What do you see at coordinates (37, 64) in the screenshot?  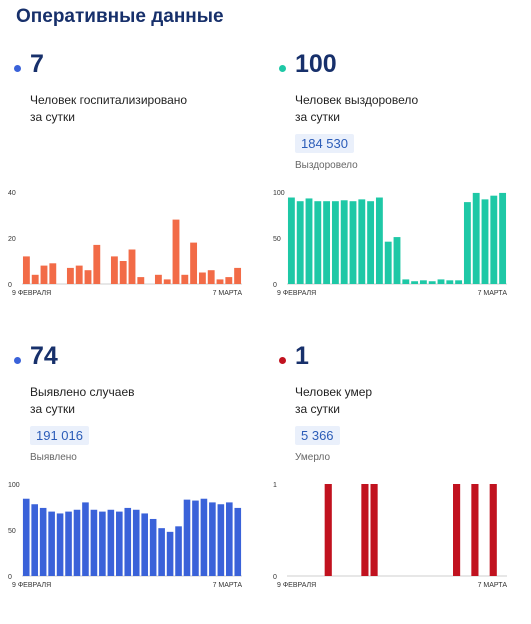 I see `hospitalized-value: 7` at bounding box center [37, 64].